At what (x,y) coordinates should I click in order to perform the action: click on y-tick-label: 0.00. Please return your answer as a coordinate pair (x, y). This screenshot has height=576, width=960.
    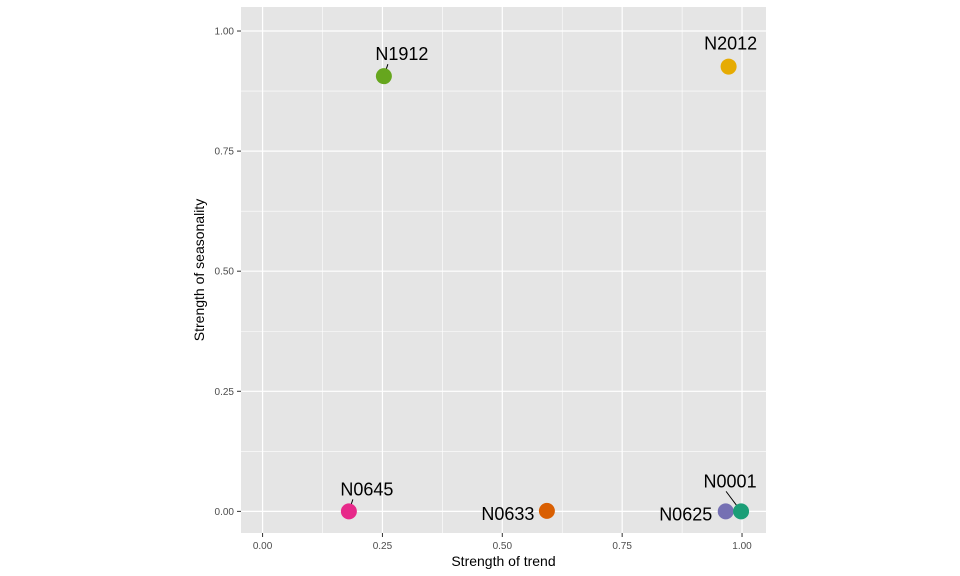
    Looking at the image, I should click on (225, 512).